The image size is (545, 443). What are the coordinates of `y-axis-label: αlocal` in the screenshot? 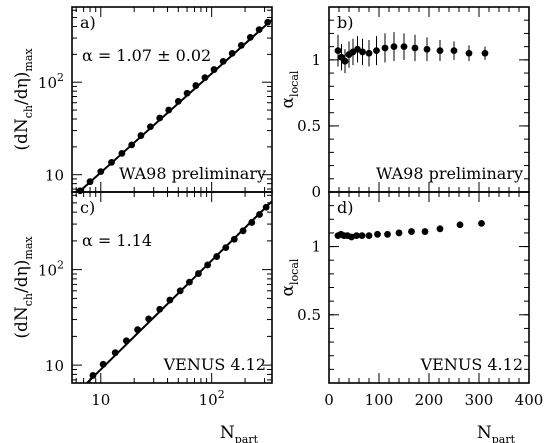 It's located at (289, 277).